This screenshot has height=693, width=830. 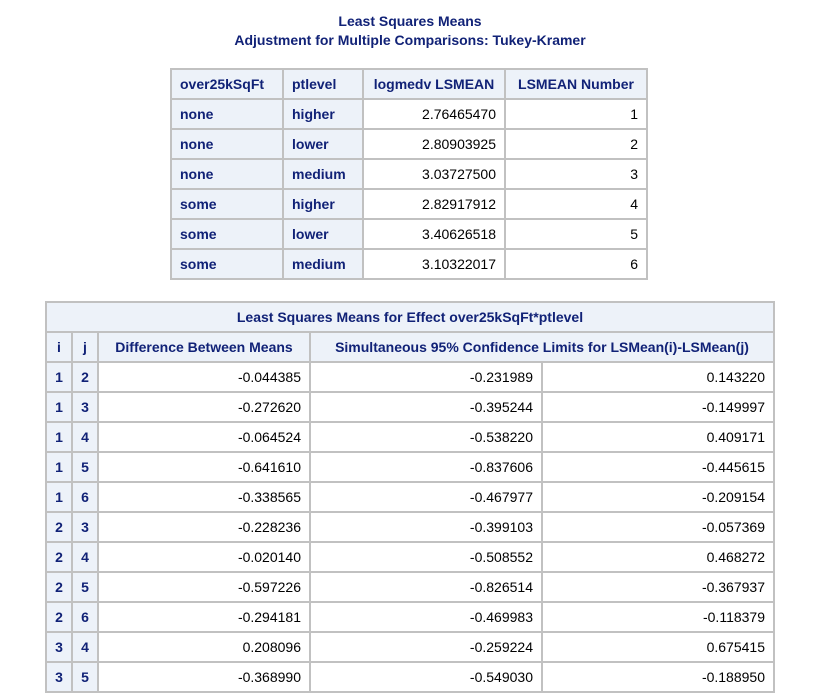 I want to click on cell-lsmean: 2.82917912, so click(x=434, y=204).